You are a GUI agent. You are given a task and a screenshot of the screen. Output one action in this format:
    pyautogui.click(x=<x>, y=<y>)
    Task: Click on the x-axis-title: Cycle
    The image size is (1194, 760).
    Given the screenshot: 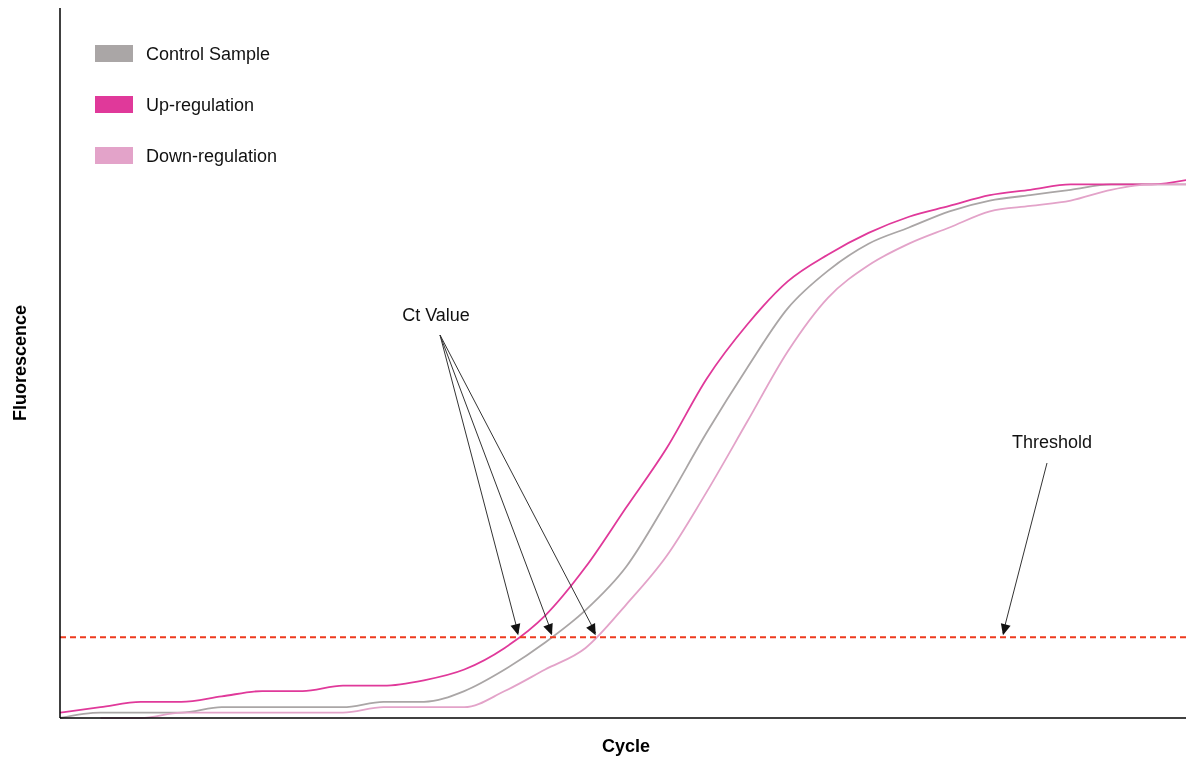 What is the action you would take?
    pyautogui.click(x=626, y=746)
    